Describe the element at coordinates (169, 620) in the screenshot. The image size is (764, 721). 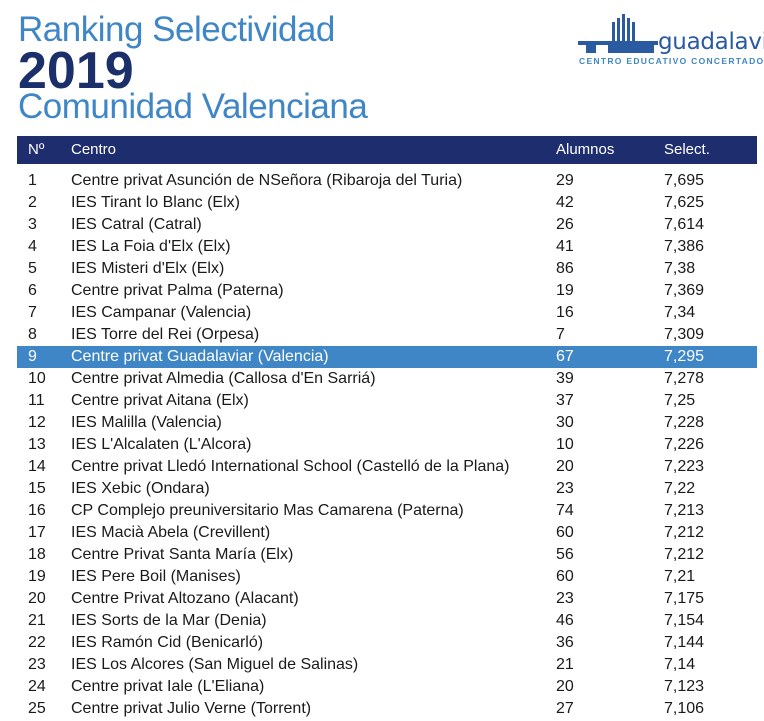
I see `cell-centro: IES Sorts de la Mar (Denia)` at that location.